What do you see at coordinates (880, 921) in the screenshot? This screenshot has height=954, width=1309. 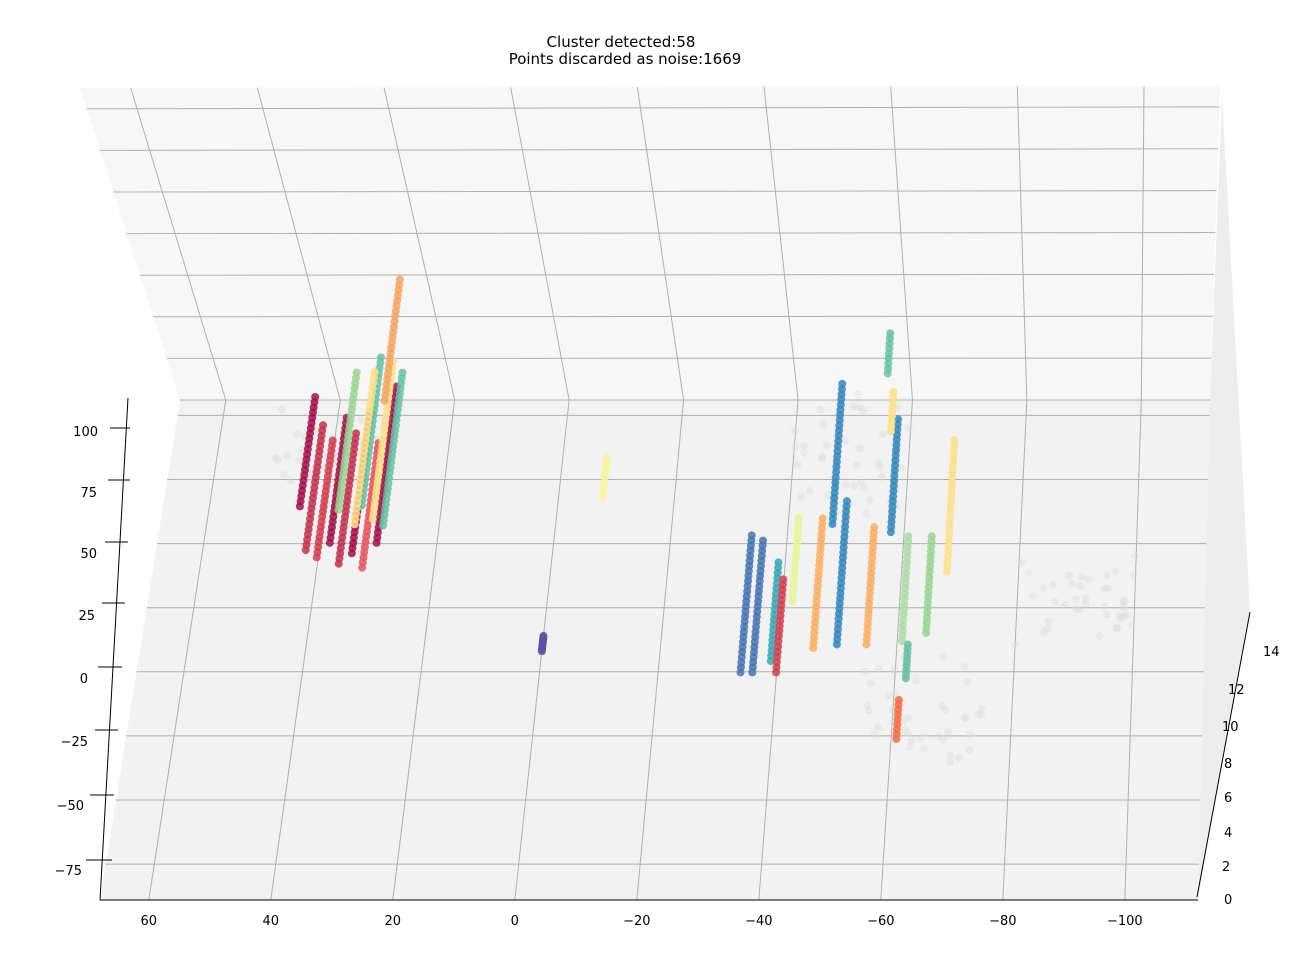 I see `x-tick-label: −60` at bounding box center [880, 921].